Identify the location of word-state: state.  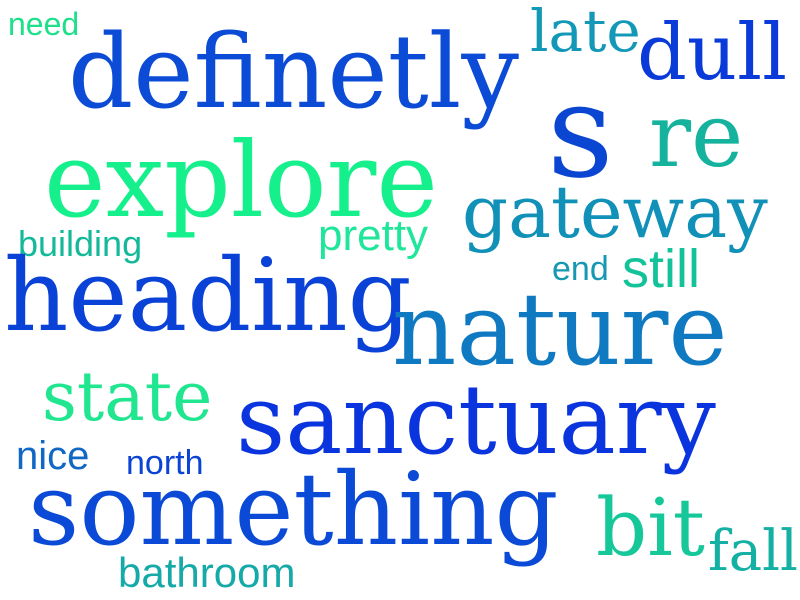
(127, 397).